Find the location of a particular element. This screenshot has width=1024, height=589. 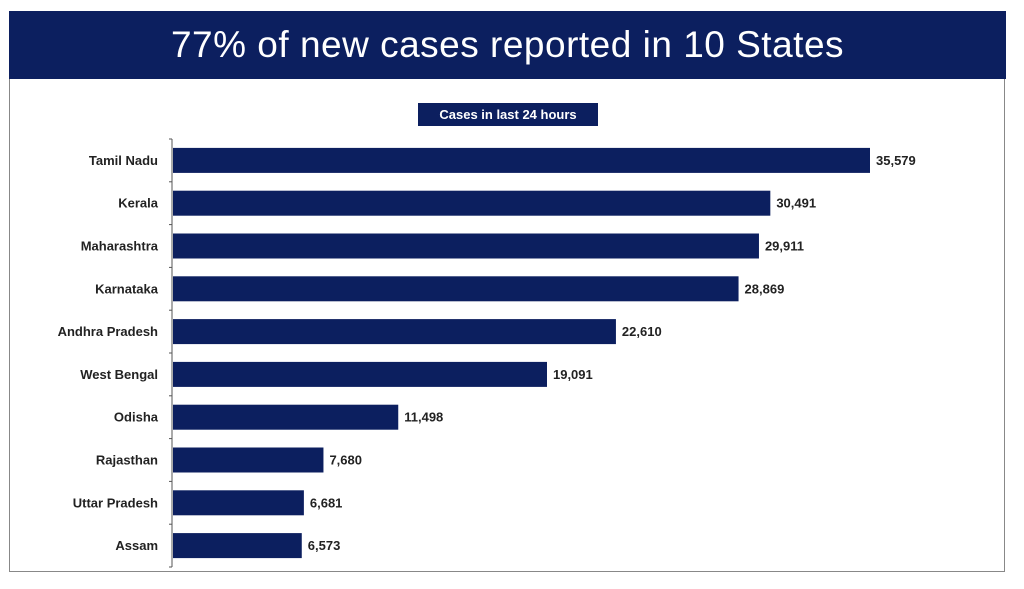

value-label: 35,579 is located at coordinates (896, 160).